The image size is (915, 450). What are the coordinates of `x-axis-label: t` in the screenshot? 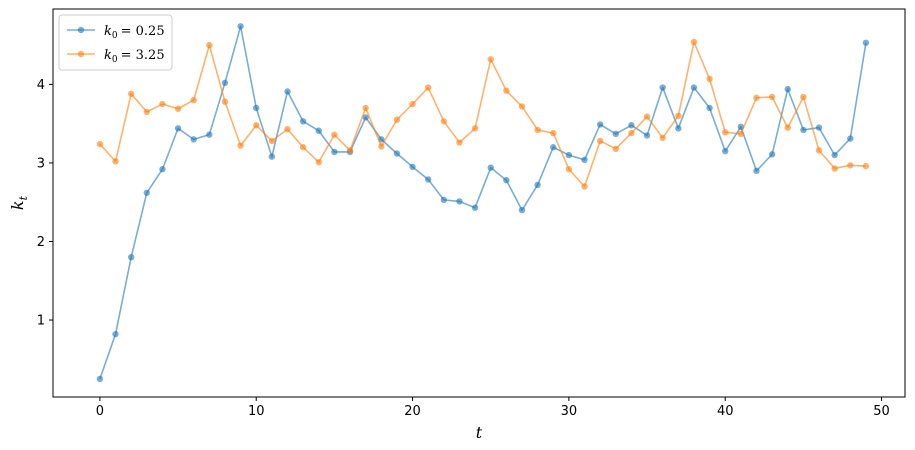 It's located at (479, 432).